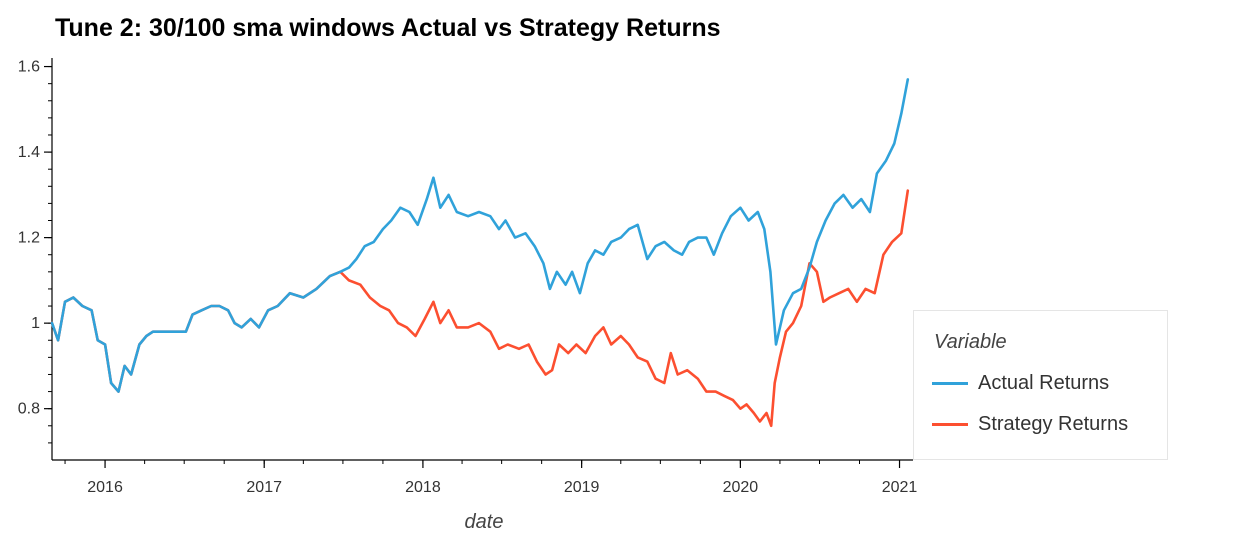 The image size is (1259, 539). What do you see at coordinates (1053, 423) in the screenshot?
I see `legend-label-strategy-returns: Strategy Returns` at bounding box center [1053, 423].